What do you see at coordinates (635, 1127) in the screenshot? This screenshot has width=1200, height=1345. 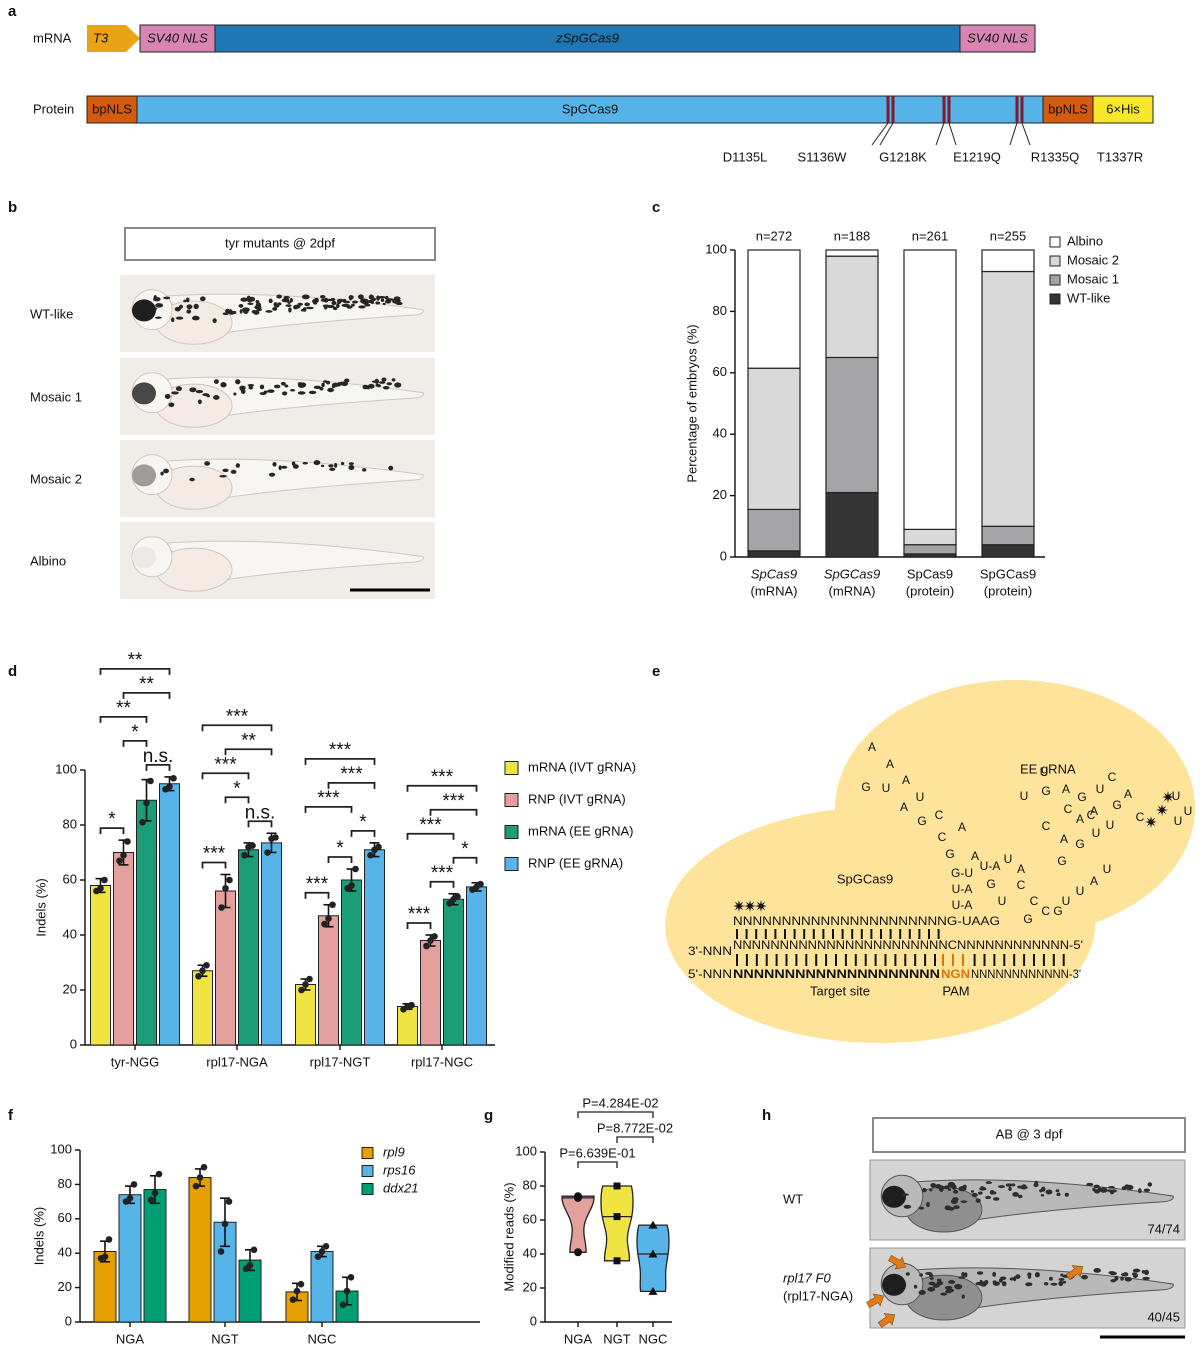 I see `p-value: P=8.772E-02` at bounding box center [635, 1127].